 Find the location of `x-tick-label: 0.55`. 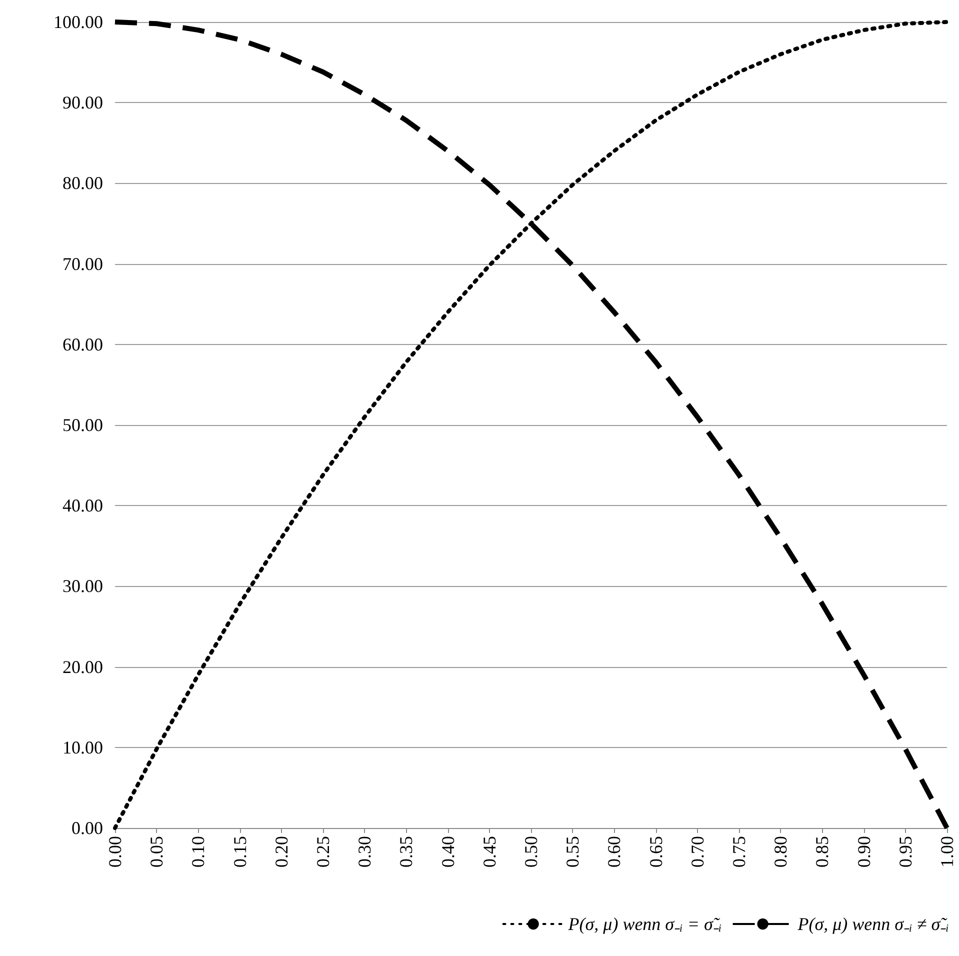

x-tick-label: 0.55 is located at coordinates (572, 852).